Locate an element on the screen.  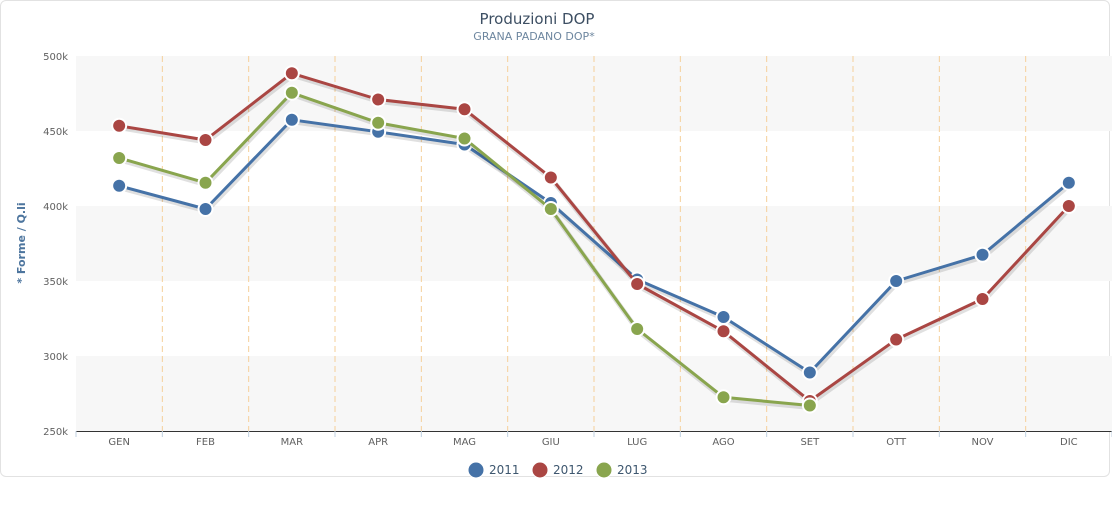
legend-item-2012: 2012 is located at coordinates (557, 470).